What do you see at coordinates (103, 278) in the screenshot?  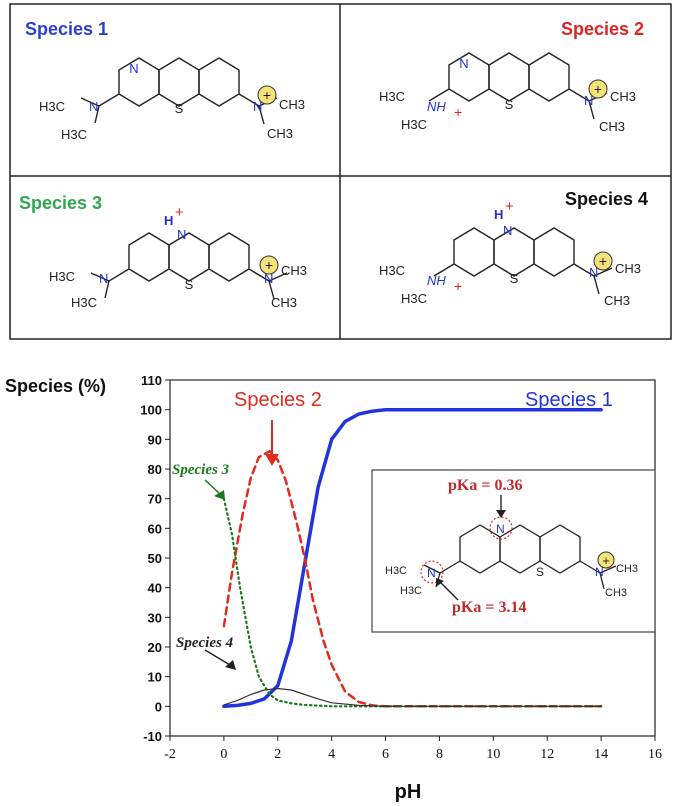 I see `atom-n-left-3: N` at bounding box center [103, 278].